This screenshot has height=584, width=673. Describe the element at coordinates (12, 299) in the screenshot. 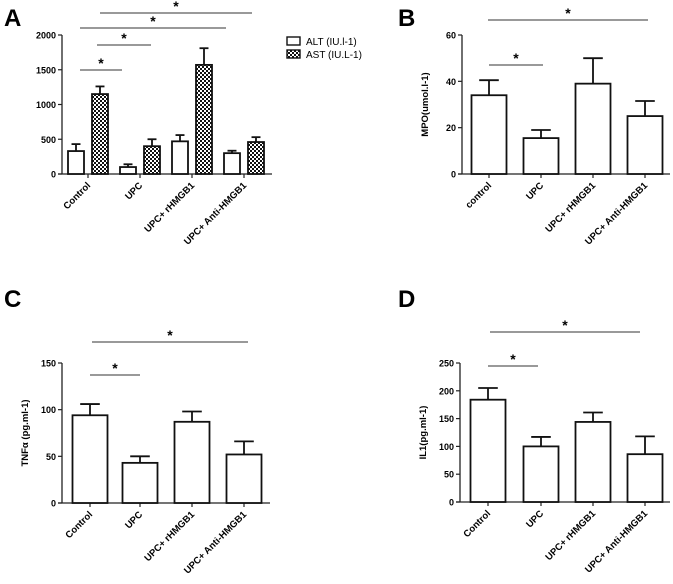

I see `panel-letter: C` at that location.